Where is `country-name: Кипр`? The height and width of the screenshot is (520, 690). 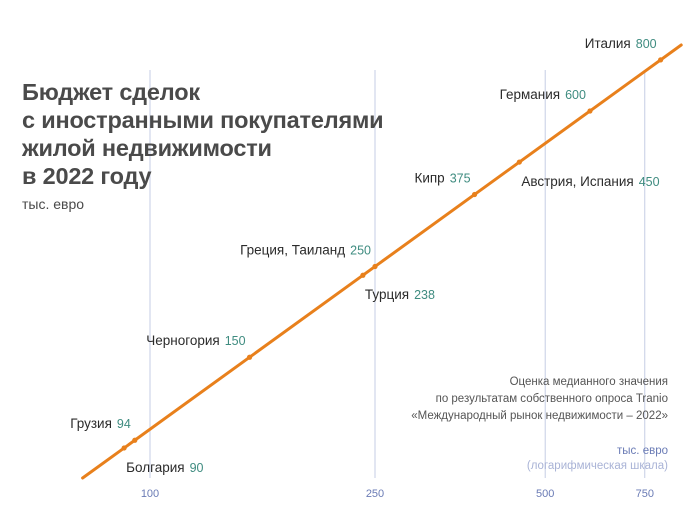
country-name: Кипр is located at coordinates (429, 177).